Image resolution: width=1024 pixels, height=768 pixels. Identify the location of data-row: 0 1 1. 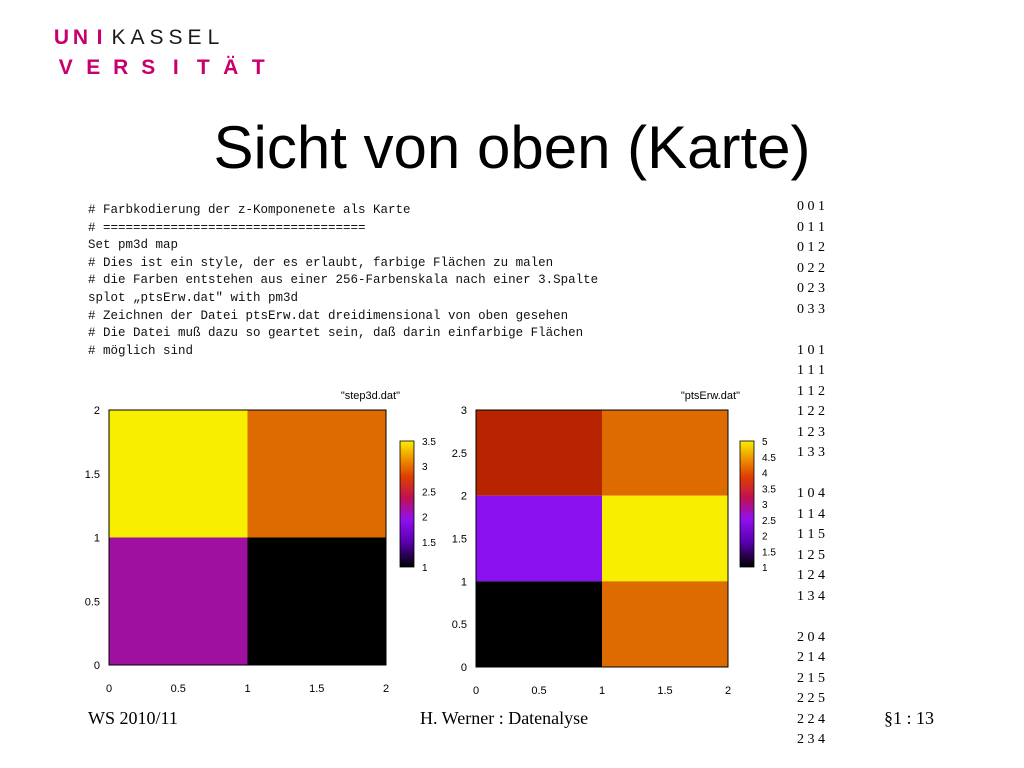
(811, 227).